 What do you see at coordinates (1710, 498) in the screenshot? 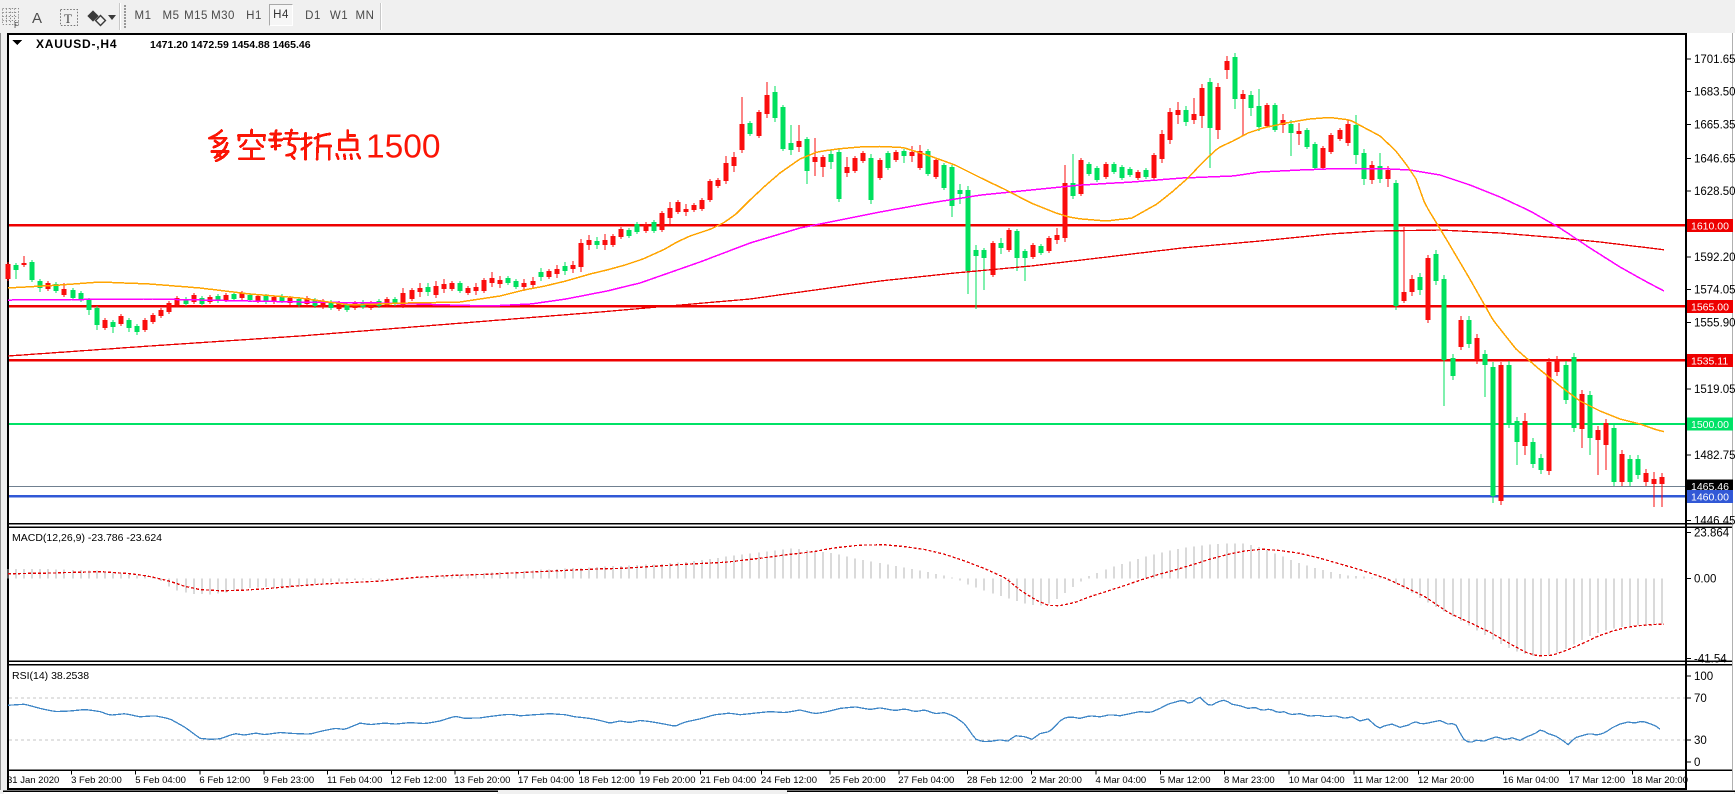
I see `svg-text: 1460.00` at bounding box center [1710, 498].